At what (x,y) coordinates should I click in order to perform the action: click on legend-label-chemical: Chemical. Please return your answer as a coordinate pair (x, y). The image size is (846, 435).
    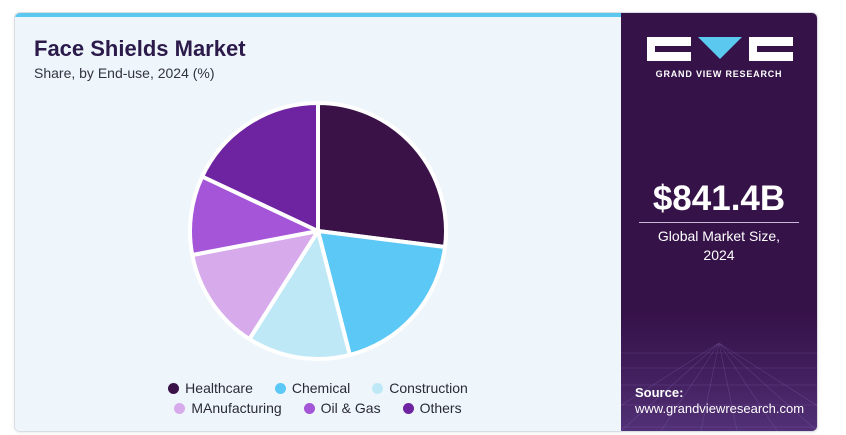
    Looking at the image, I should click on (321, 388).